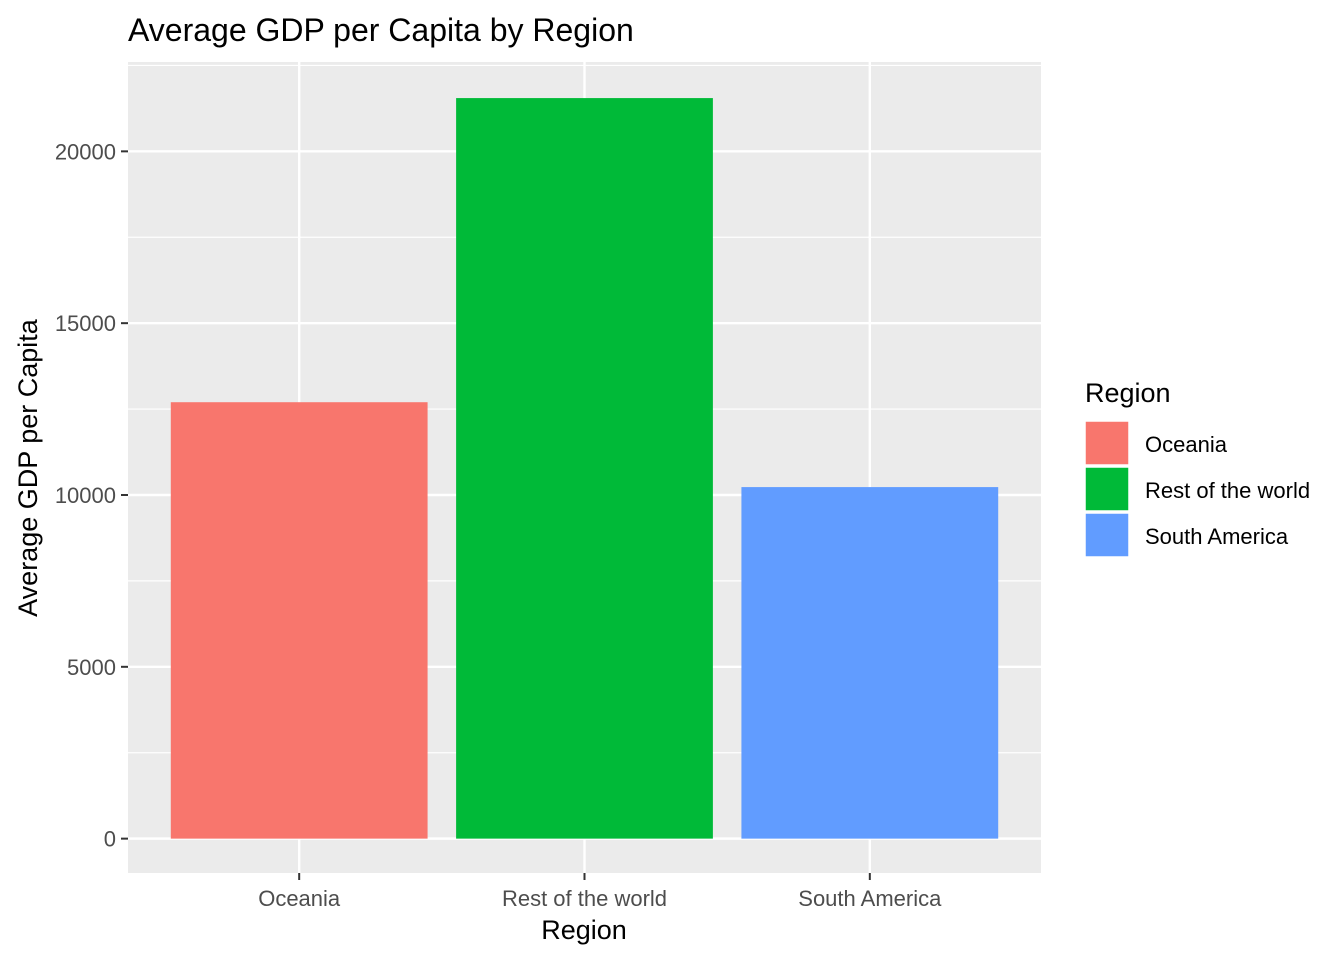 This screenshot has width=1344, height=960. Describe the element at coordinates (91, 667) in the screenshot. I see `y-tick-label: 5000` at that location.